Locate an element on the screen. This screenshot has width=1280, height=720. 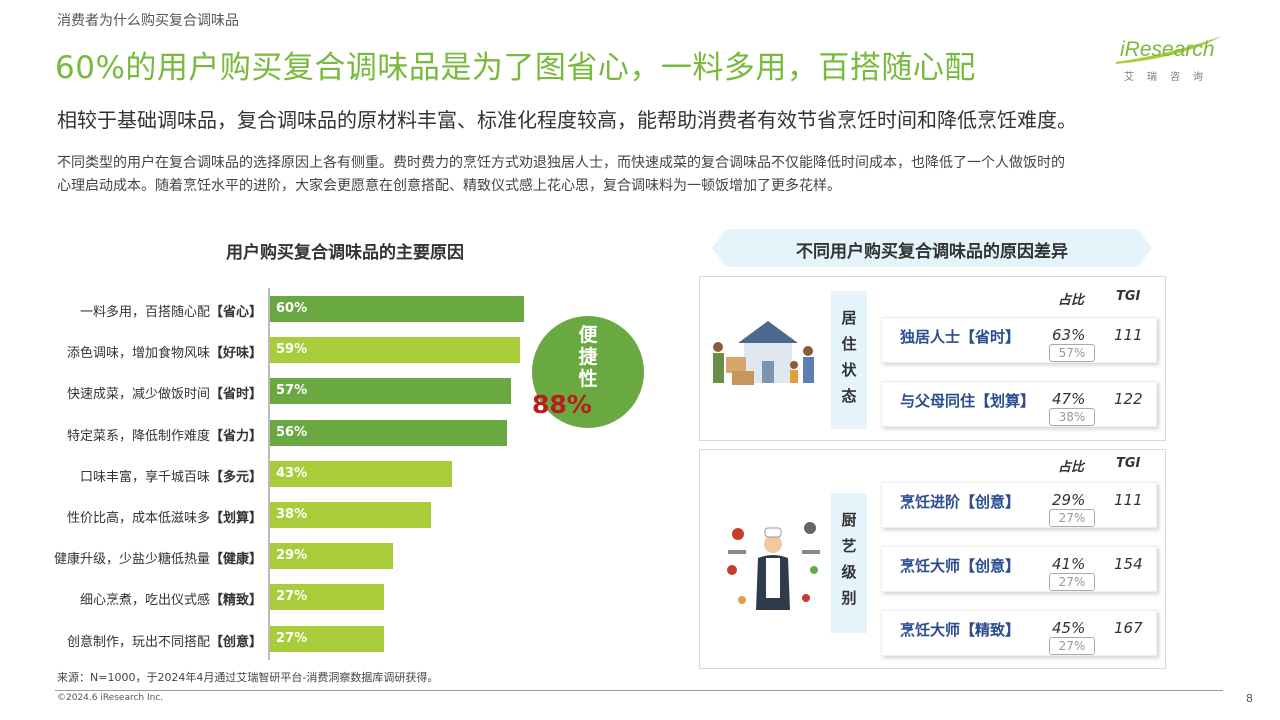
row-share: 47% is located at coordinates (1069, 399).